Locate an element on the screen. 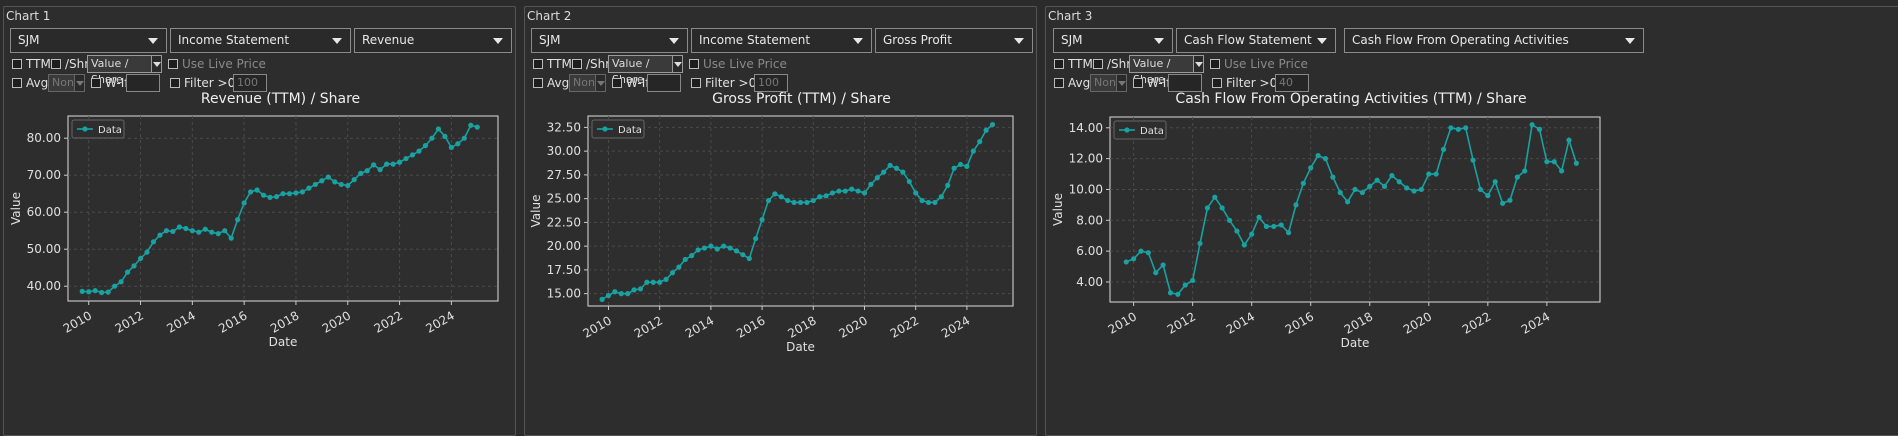 Image resolution: width=1898 pixels, height=436 pixels. metric-select: Revenue is located at coordinates (433, 40).